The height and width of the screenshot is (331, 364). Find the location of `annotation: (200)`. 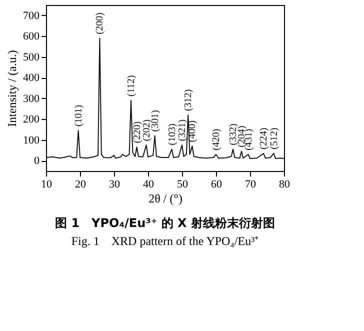

annotation: (200) is located at coordinates (100, 23).